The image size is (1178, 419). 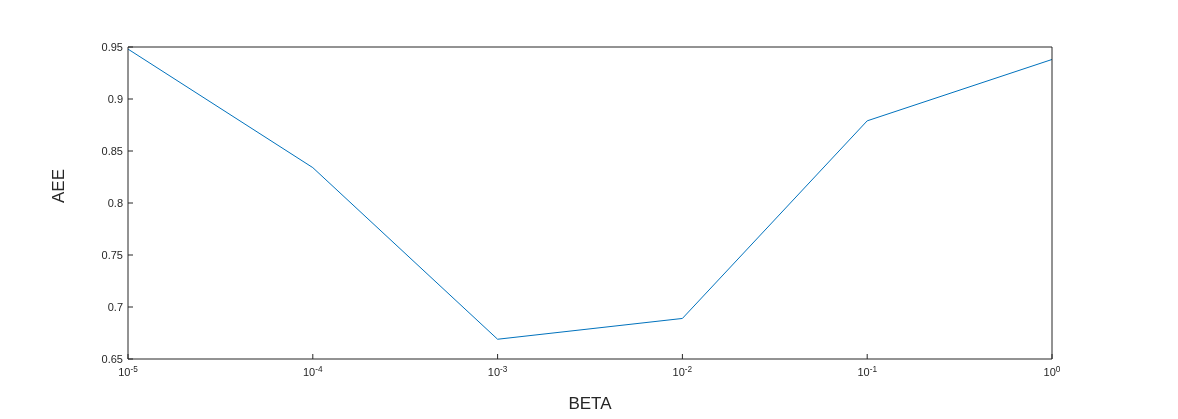 I want to click on y-tick-label: 0.65, so click(x=112, y=358).